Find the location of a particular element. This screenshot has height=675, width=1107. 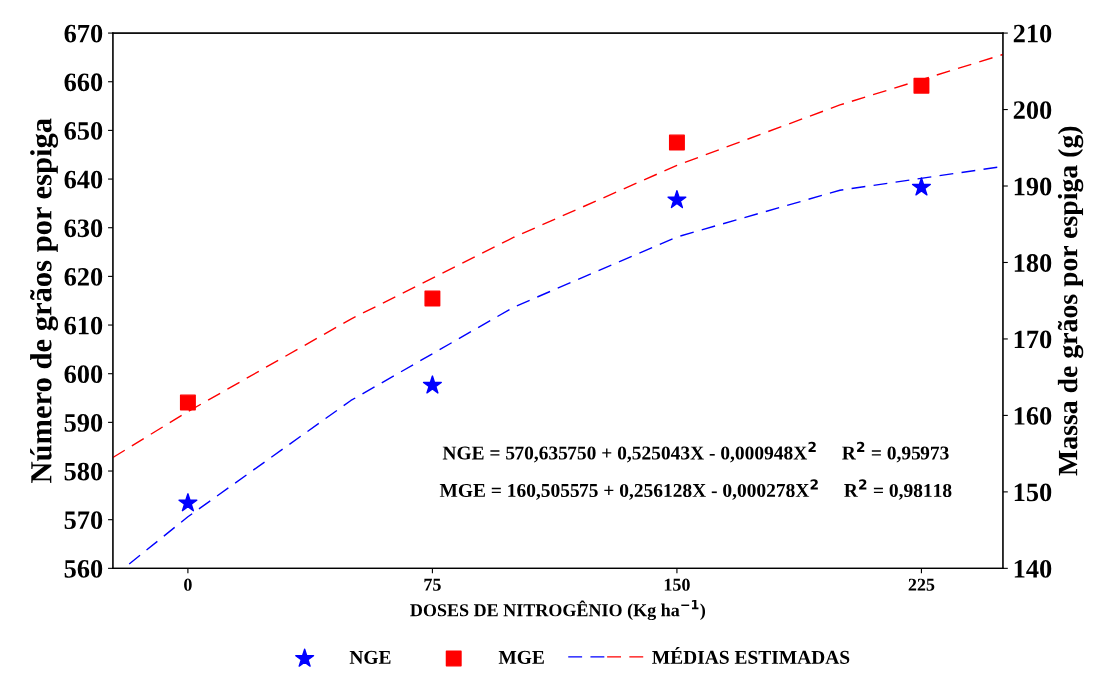

x-tick-label: 75 is located at coordinates (432, 584).